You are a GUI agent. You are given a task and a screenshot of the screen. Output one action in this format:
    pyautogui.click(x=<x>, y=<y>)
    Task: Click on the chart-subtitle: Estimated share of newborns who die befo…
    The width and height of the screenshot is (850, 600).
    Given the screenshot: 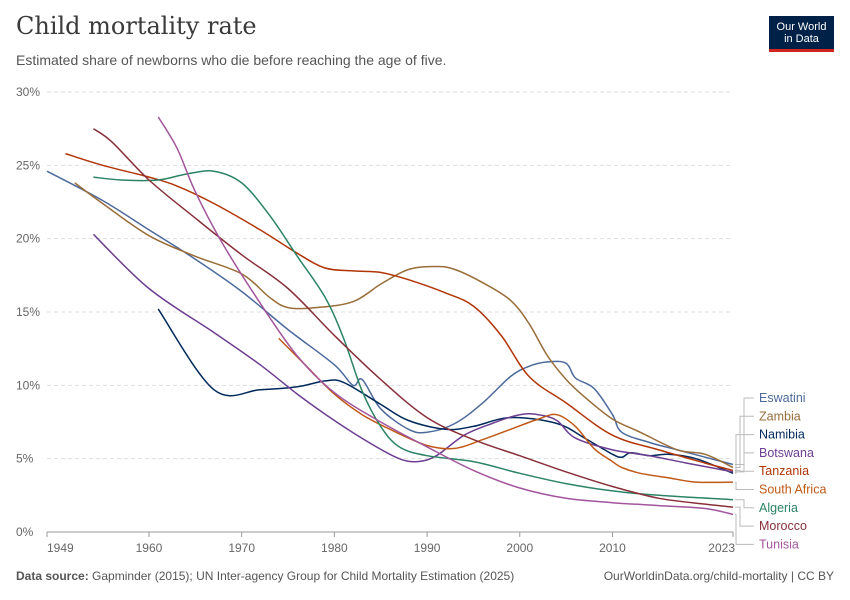 What is the action you would take?
    pyautogui.click(x=231, y=60)
    